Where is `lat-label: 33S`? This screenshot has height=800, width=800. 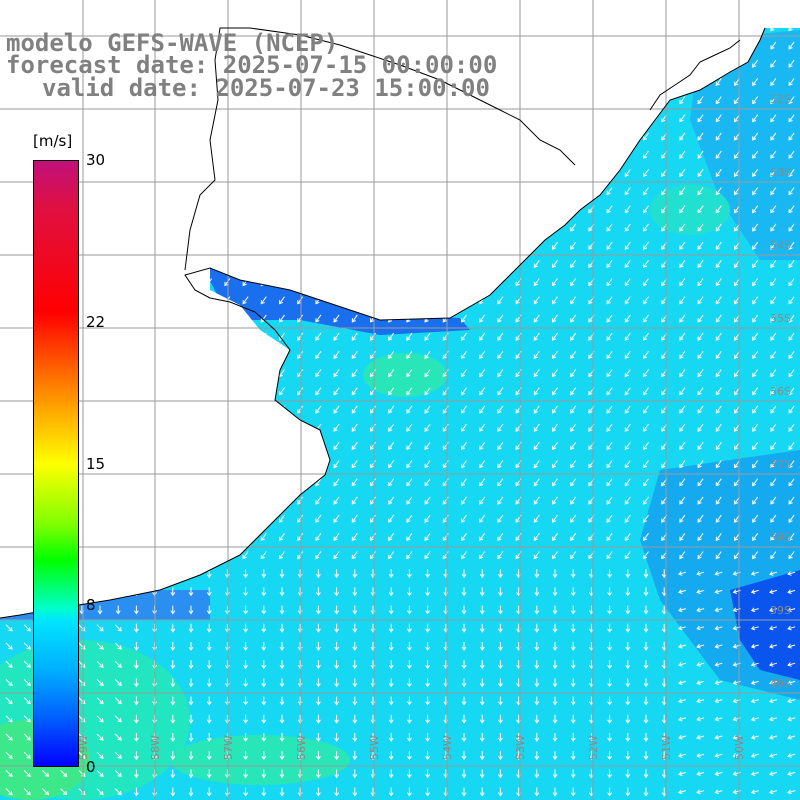
lat-label: 33S is located at coordinates (780, 172).